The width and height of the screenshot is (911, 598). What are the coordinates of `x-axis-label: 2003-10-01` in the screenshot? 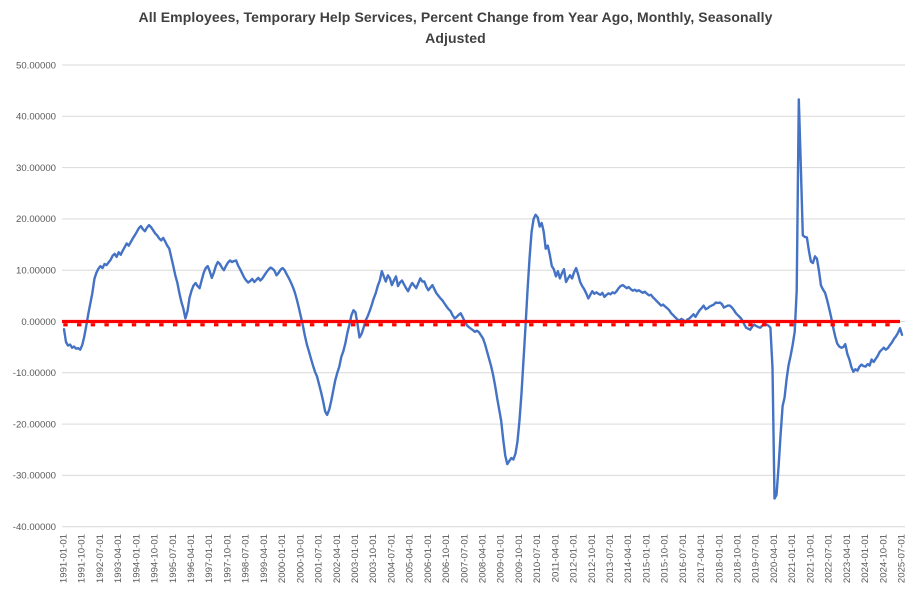 It's located at (373, 558).